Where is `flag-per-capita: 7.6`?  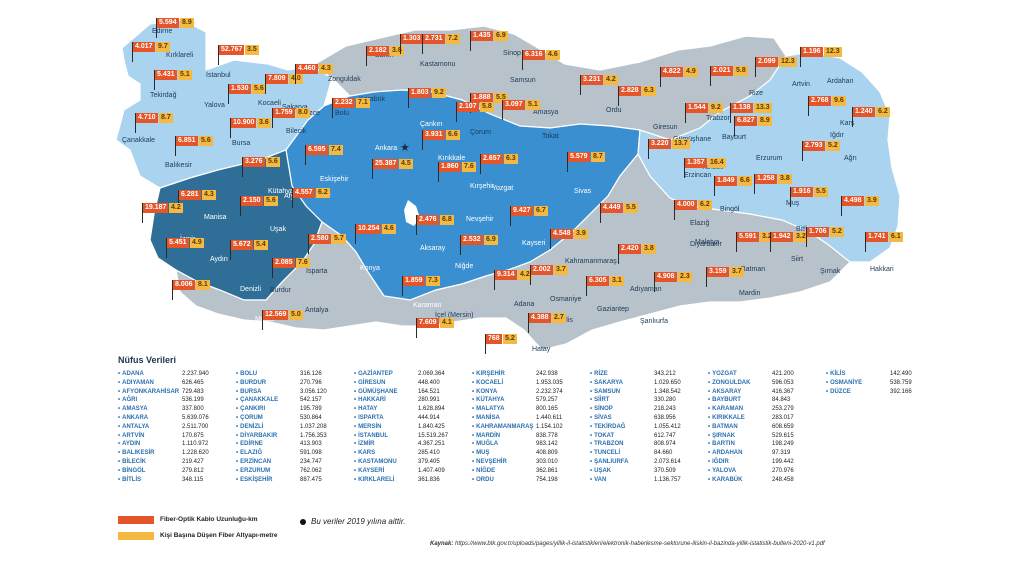
flag-per-capita: 7.6 is located at coordinates (303, 263).